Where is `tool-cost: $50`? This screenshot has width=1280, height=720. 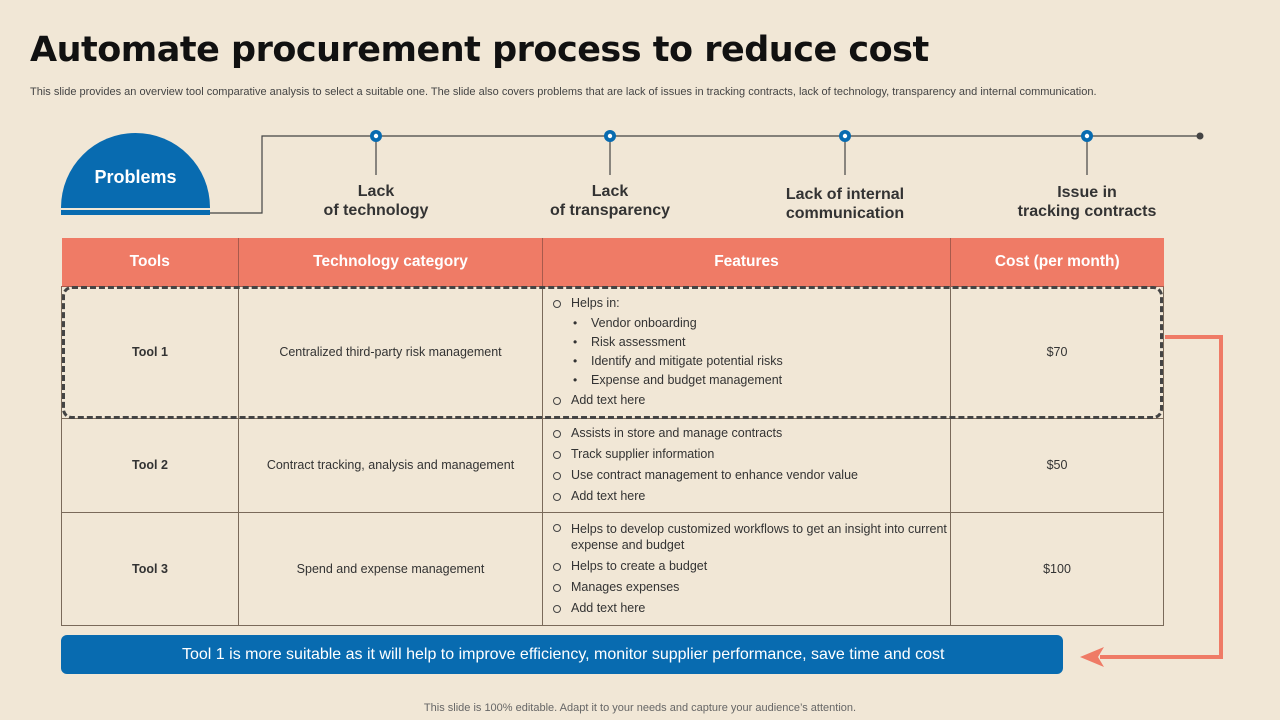 tool-cost: $50 is located at coordinates (1057, 465).